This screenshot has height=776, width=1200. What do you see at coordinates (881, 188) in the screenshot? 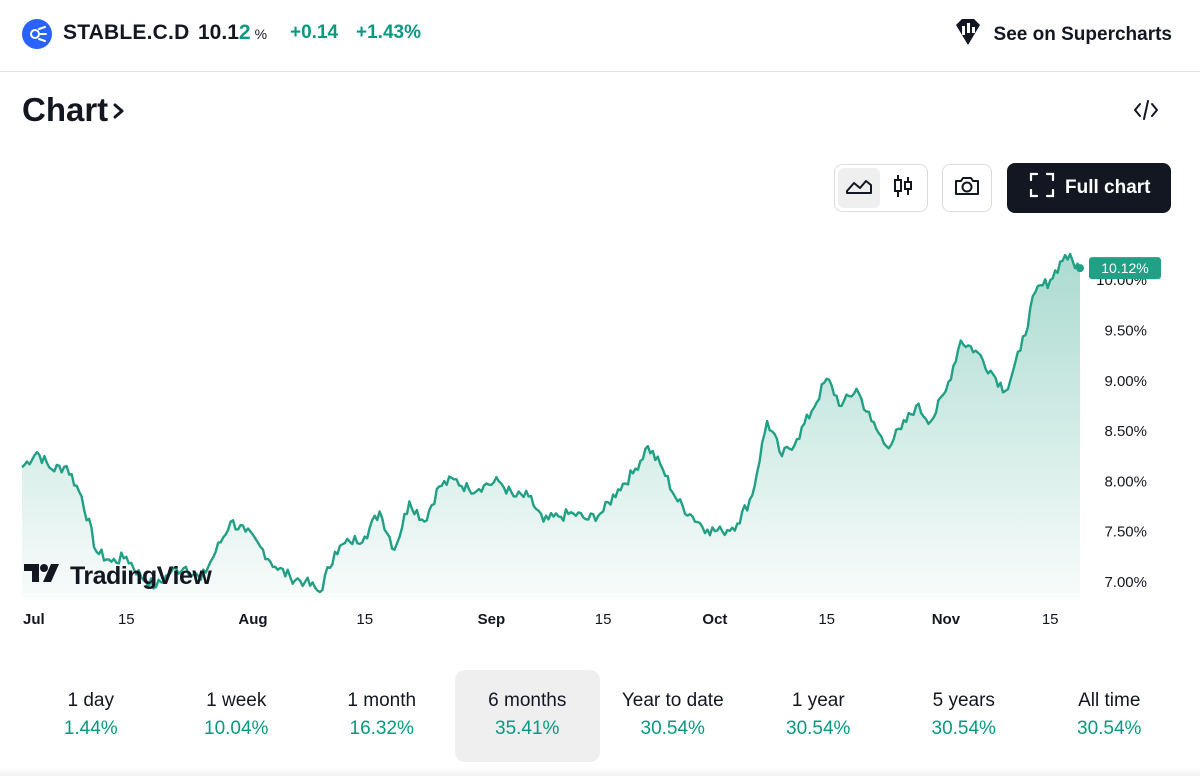
I see `chart-style-toggle` at bounding box center [881, 188].